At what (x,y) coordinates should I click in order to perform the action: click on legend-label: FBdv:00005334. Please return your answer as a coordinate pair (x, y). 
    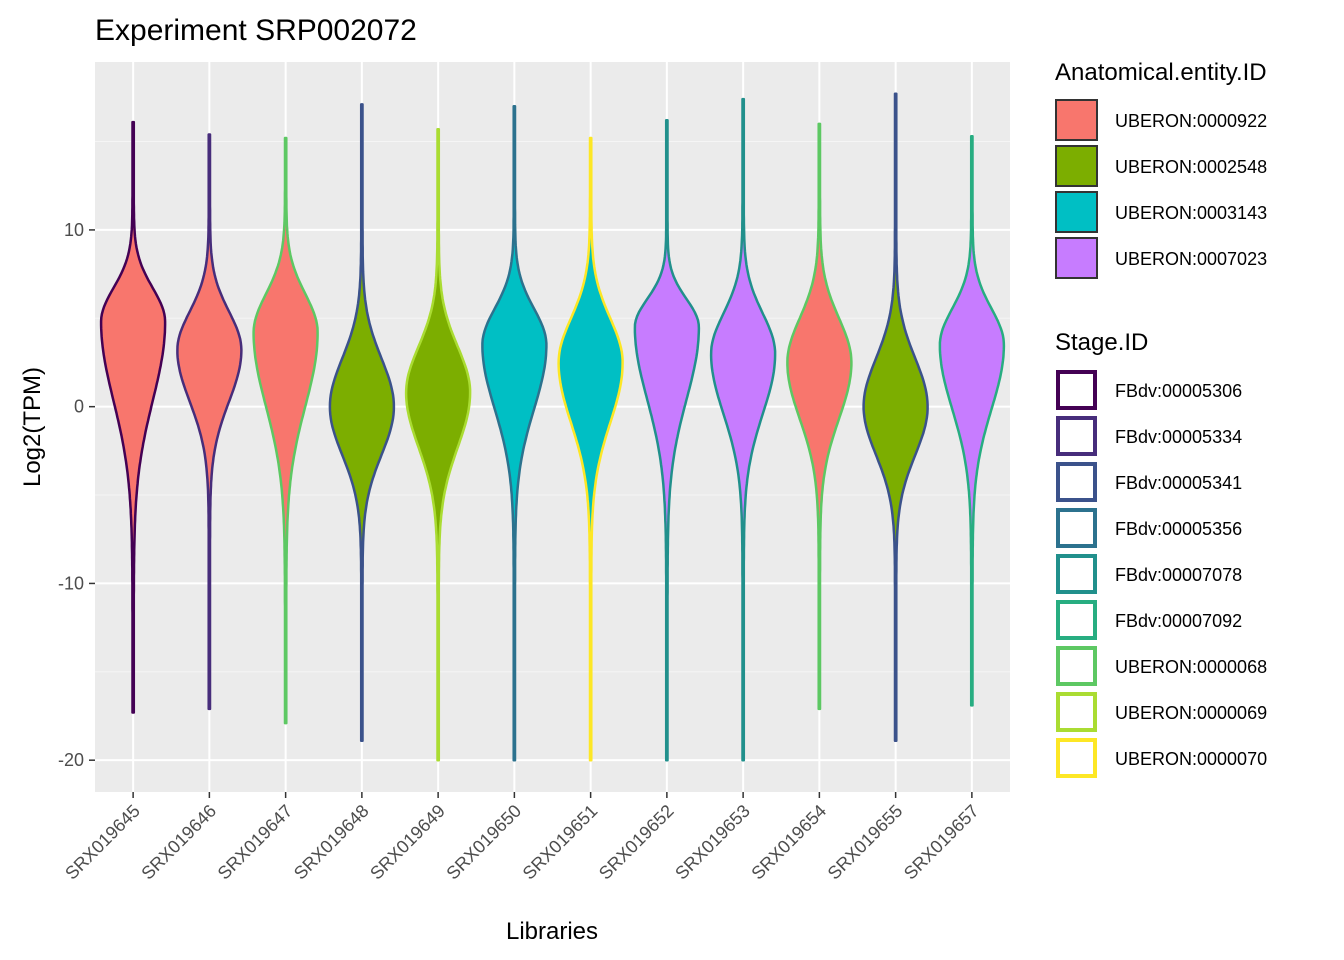
    Looking at the image, I should click on (1178, 437).